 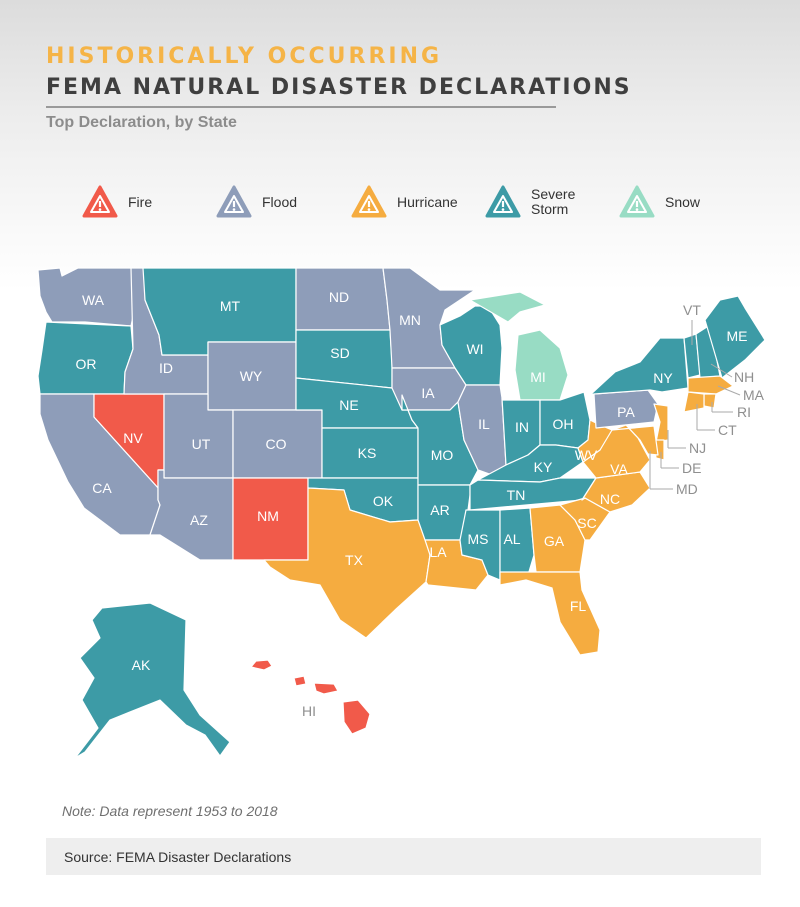 What do you see at coordinates (659, 202) in the screenshot?
I see `legend-item-snow: Snow` at bounding box center [659, 202].